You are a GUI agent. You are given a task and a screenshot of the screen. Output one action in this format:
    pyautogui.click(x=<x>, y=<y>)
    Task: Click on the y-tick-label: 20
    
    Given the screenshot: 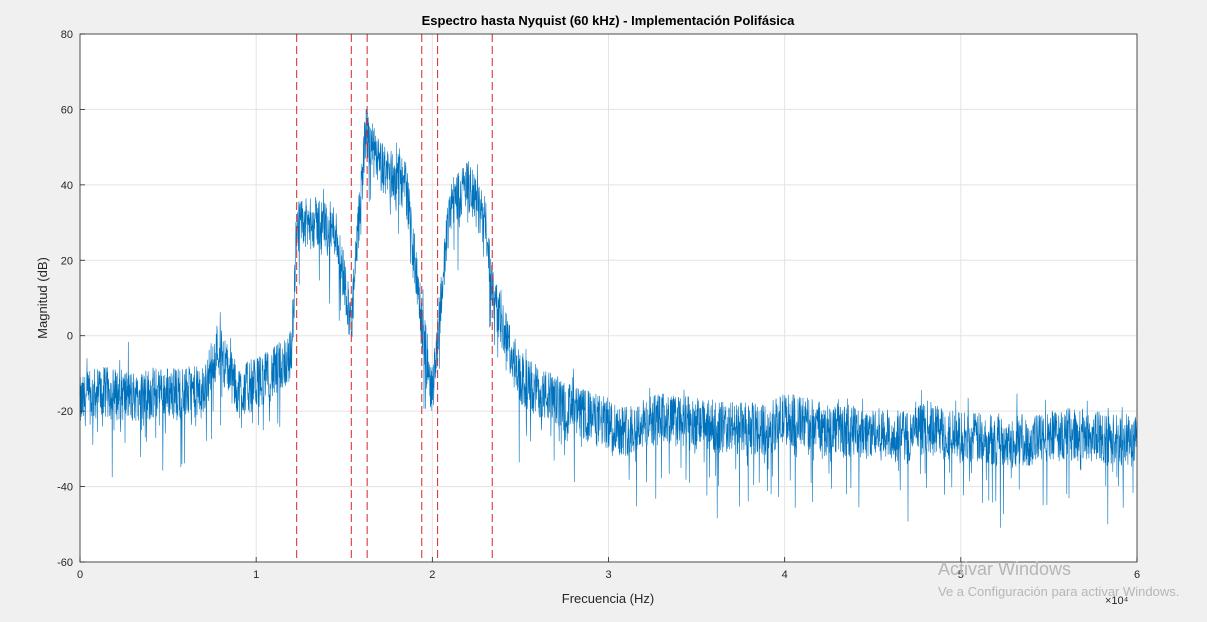 What is the action you would take?
    pyautogui.click(x=67, y=261)
    